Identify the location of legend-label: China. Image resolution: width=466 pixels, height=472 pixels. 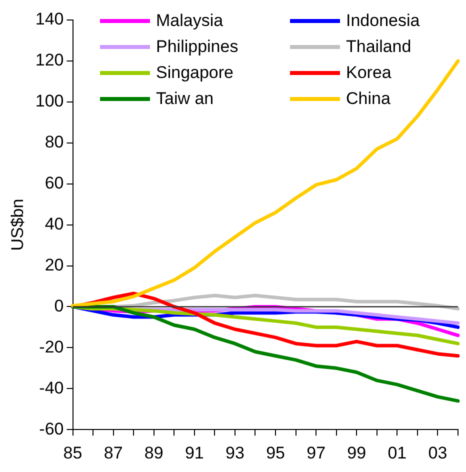
(368, 98).